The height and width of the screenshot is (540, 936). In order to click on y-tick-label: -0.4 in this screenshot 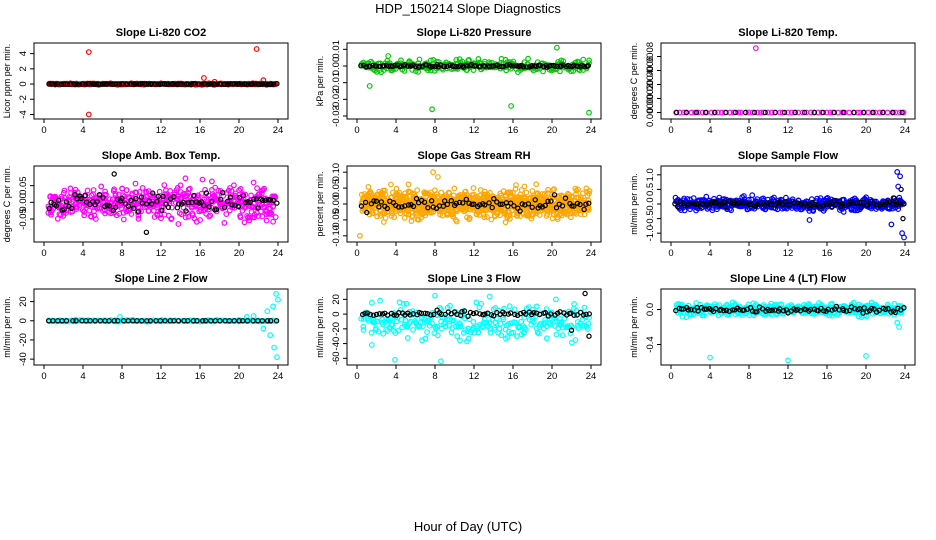, I will do `click(650, 344)`.